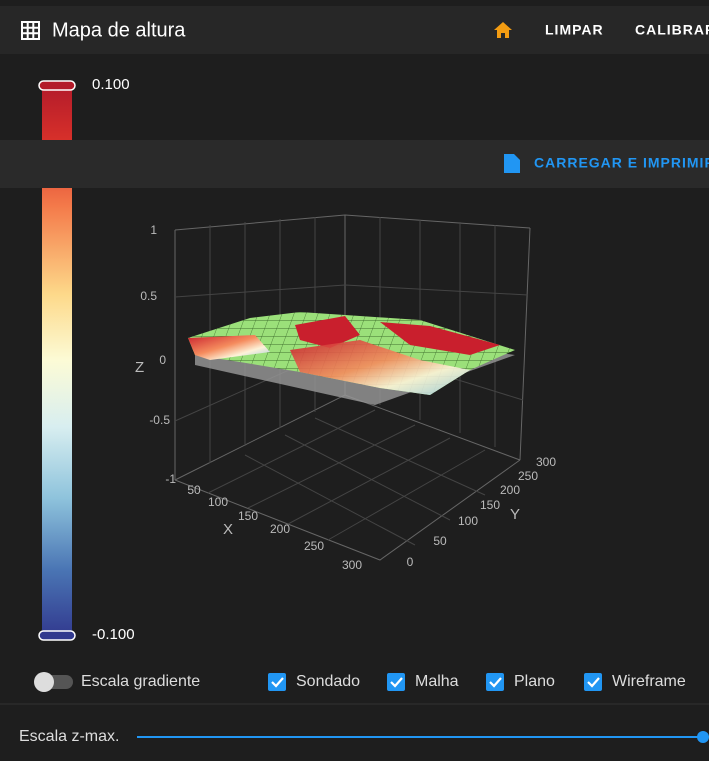 The width and height of the screenshot is (709, 761). Describe the element at coordinates (30, 30) in the screenshot. I see `grid-icon` at that location.